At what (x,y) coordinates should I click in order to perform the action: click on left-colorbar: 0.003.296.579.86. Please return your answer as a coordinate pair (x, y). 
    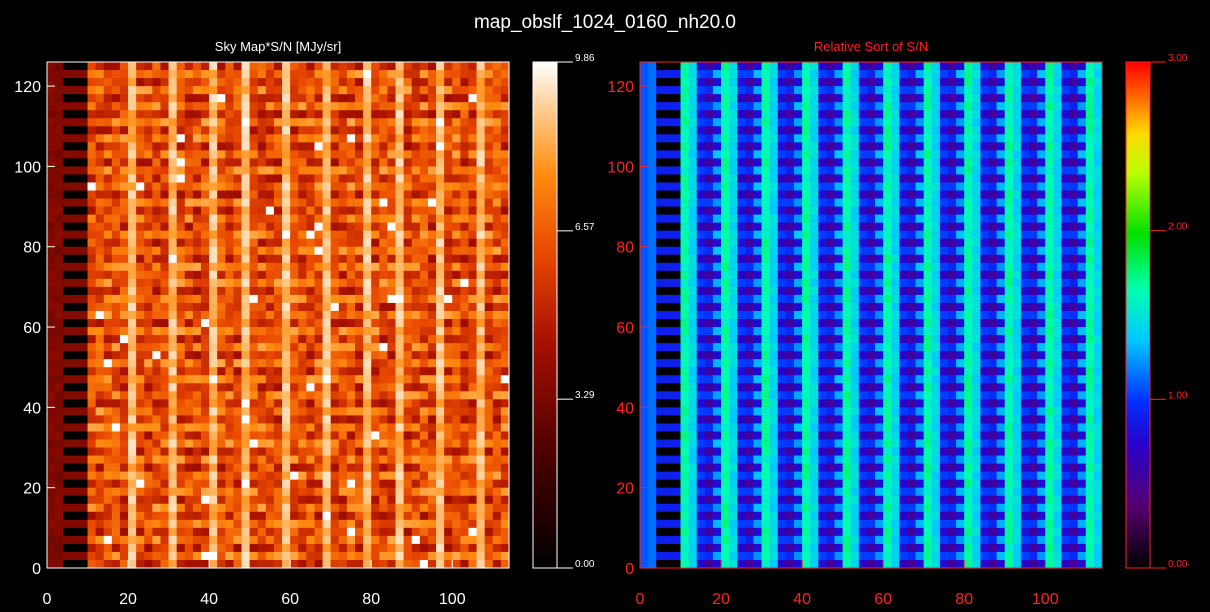
    Looking at the image, I should click on (563, 311).